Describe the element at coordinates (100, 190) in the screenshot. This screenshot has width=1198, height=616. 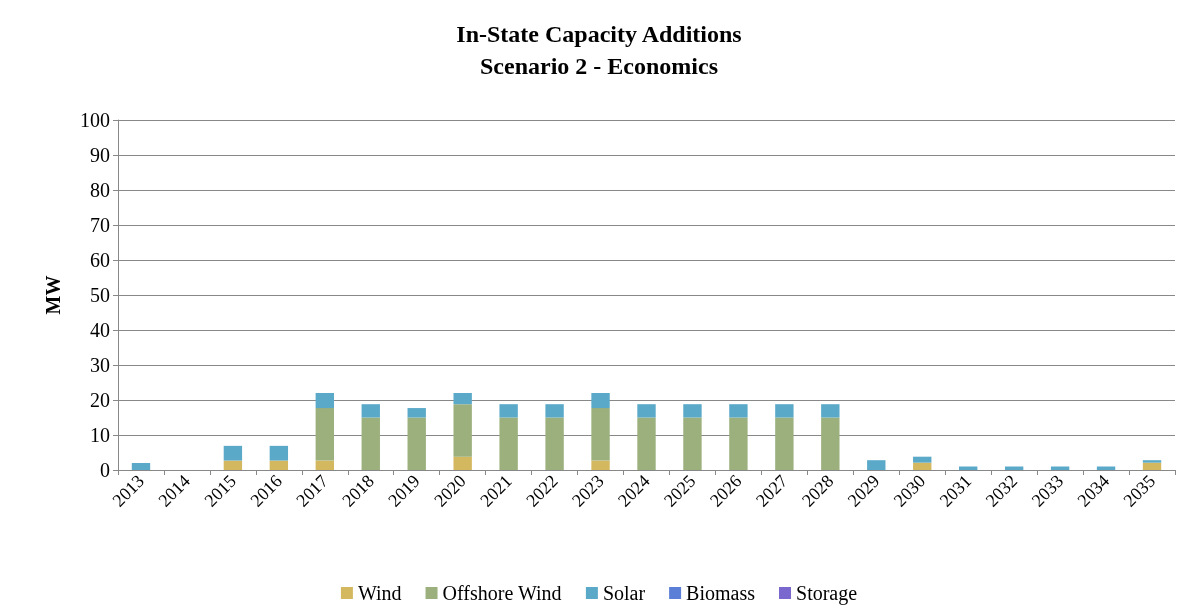
I see `y-tick-label: 80` at that location.